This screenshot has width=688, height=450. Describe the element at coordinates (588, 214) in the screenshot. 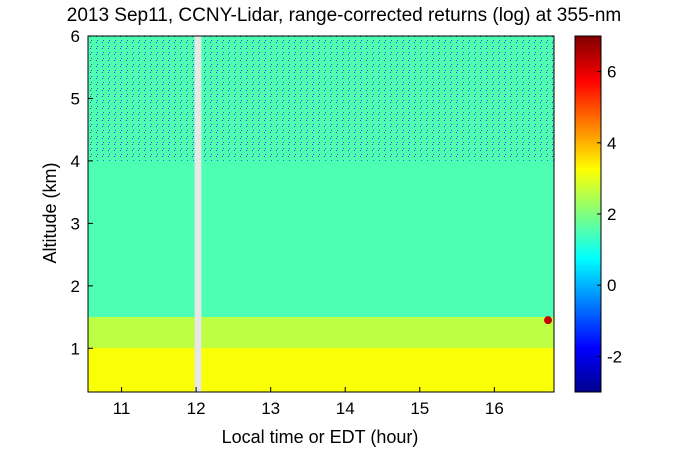

I see `colorbar-gradient` at that location.